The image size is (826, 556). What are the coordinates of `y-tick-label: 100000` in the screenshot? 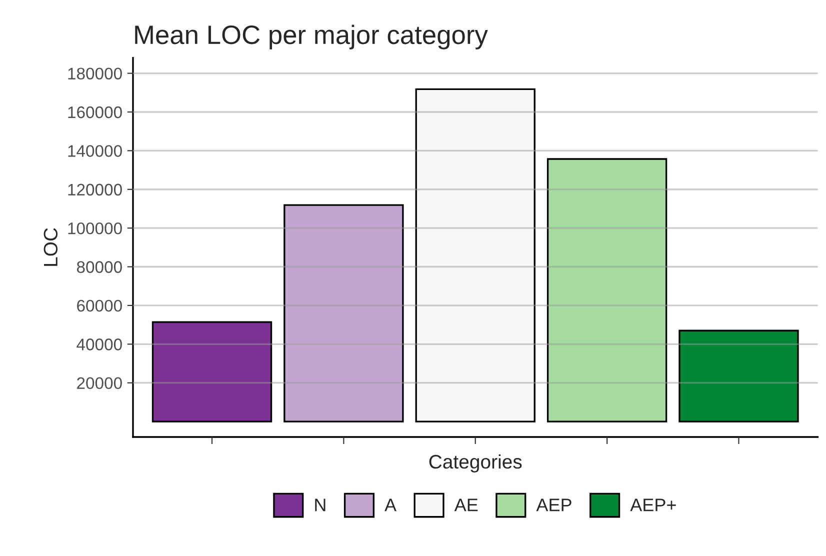 It's located at (95, 228).